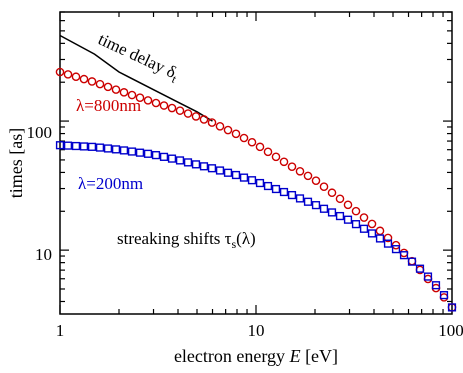 Image resolution: width=463 pixels, height=373 pixels. I want to click on x-tick-label-100: 100, so click(450, 330).